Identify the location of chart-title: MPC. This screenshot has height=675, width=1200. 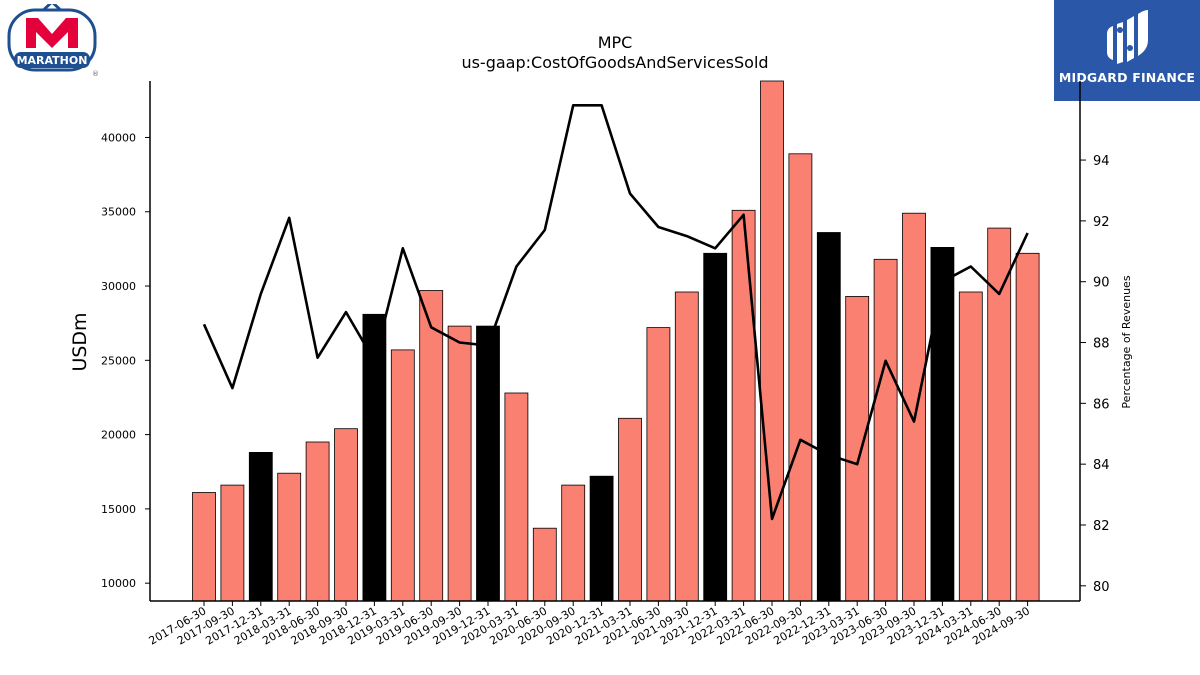
(615, 42).